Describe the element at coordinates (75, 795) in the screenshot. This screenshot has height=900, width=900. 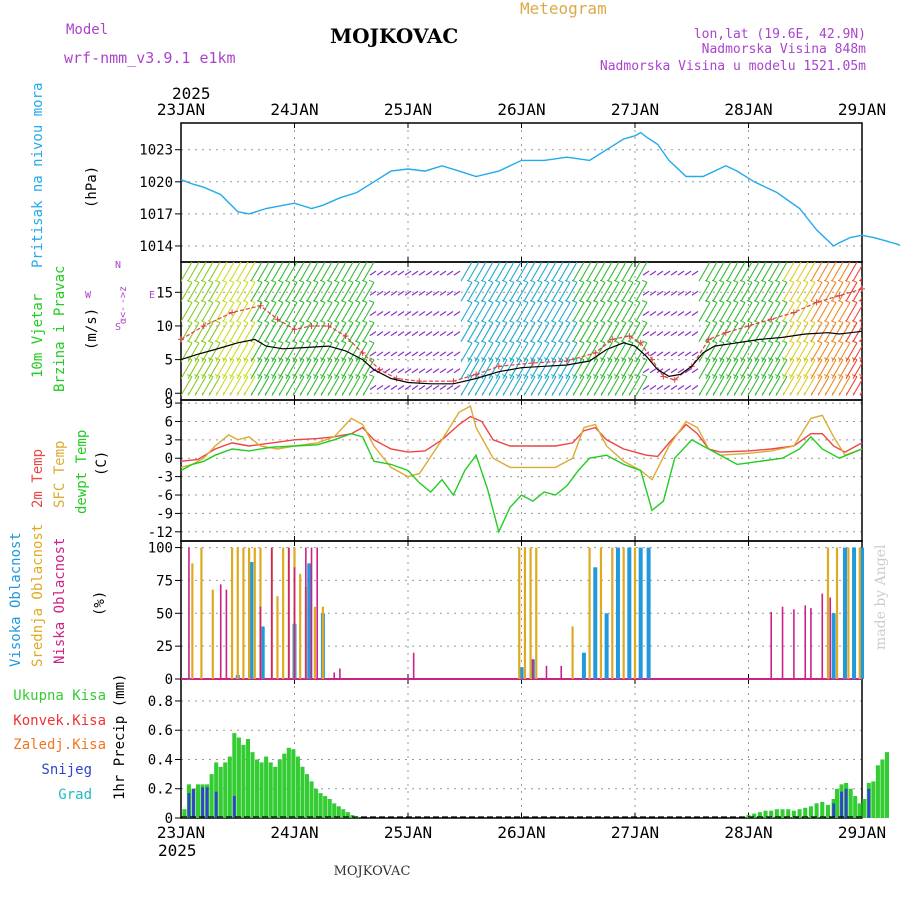
I see `precip-legend-hail: Grad` at that location.